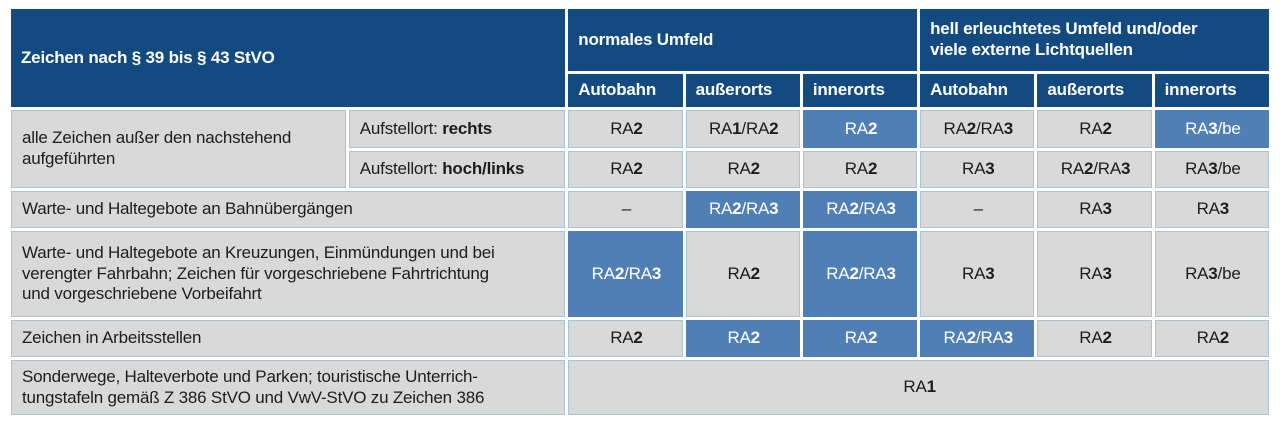  I want to click on ra-cell-kreuz-normal-autobahn: RA2/RA3, so click(625, 274).